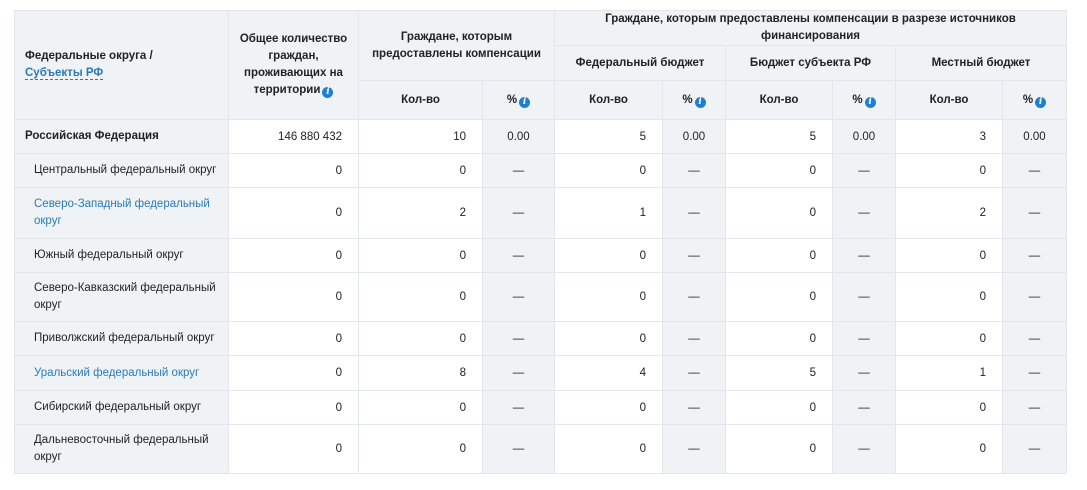  I want to click on local-budget-header: Местный бюджет, so click(981, 63).